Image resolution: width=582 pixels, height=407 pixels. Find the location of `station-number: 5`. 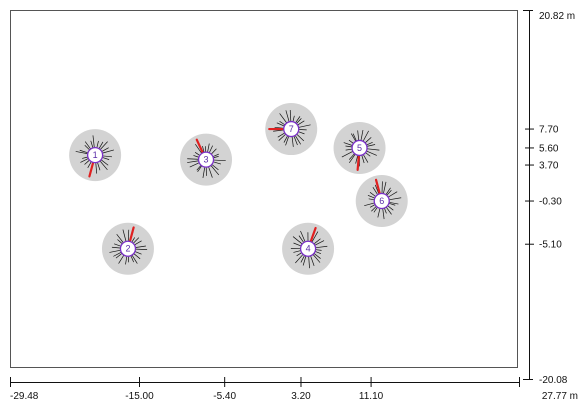

station-number: 5 is located at coordinates (359, 148).